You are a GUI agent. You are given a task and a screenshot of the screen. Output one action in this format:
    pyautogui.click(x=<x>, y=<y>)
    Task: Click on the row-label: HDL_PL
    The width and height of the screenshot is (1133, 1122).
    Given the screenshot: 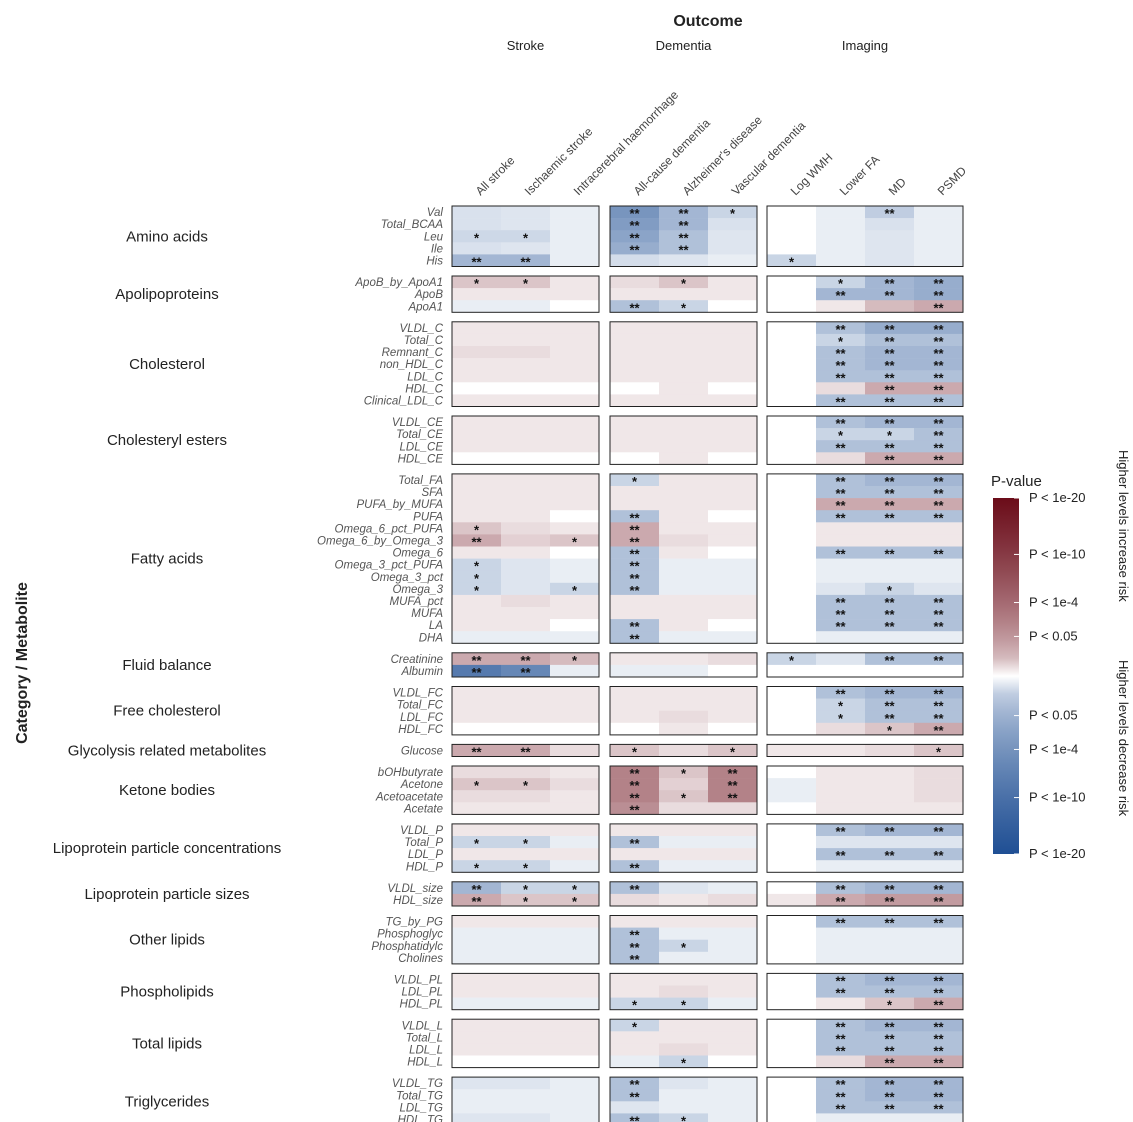 What is the action you would take?
    pyautogui.click(x=421, y=1005)
    